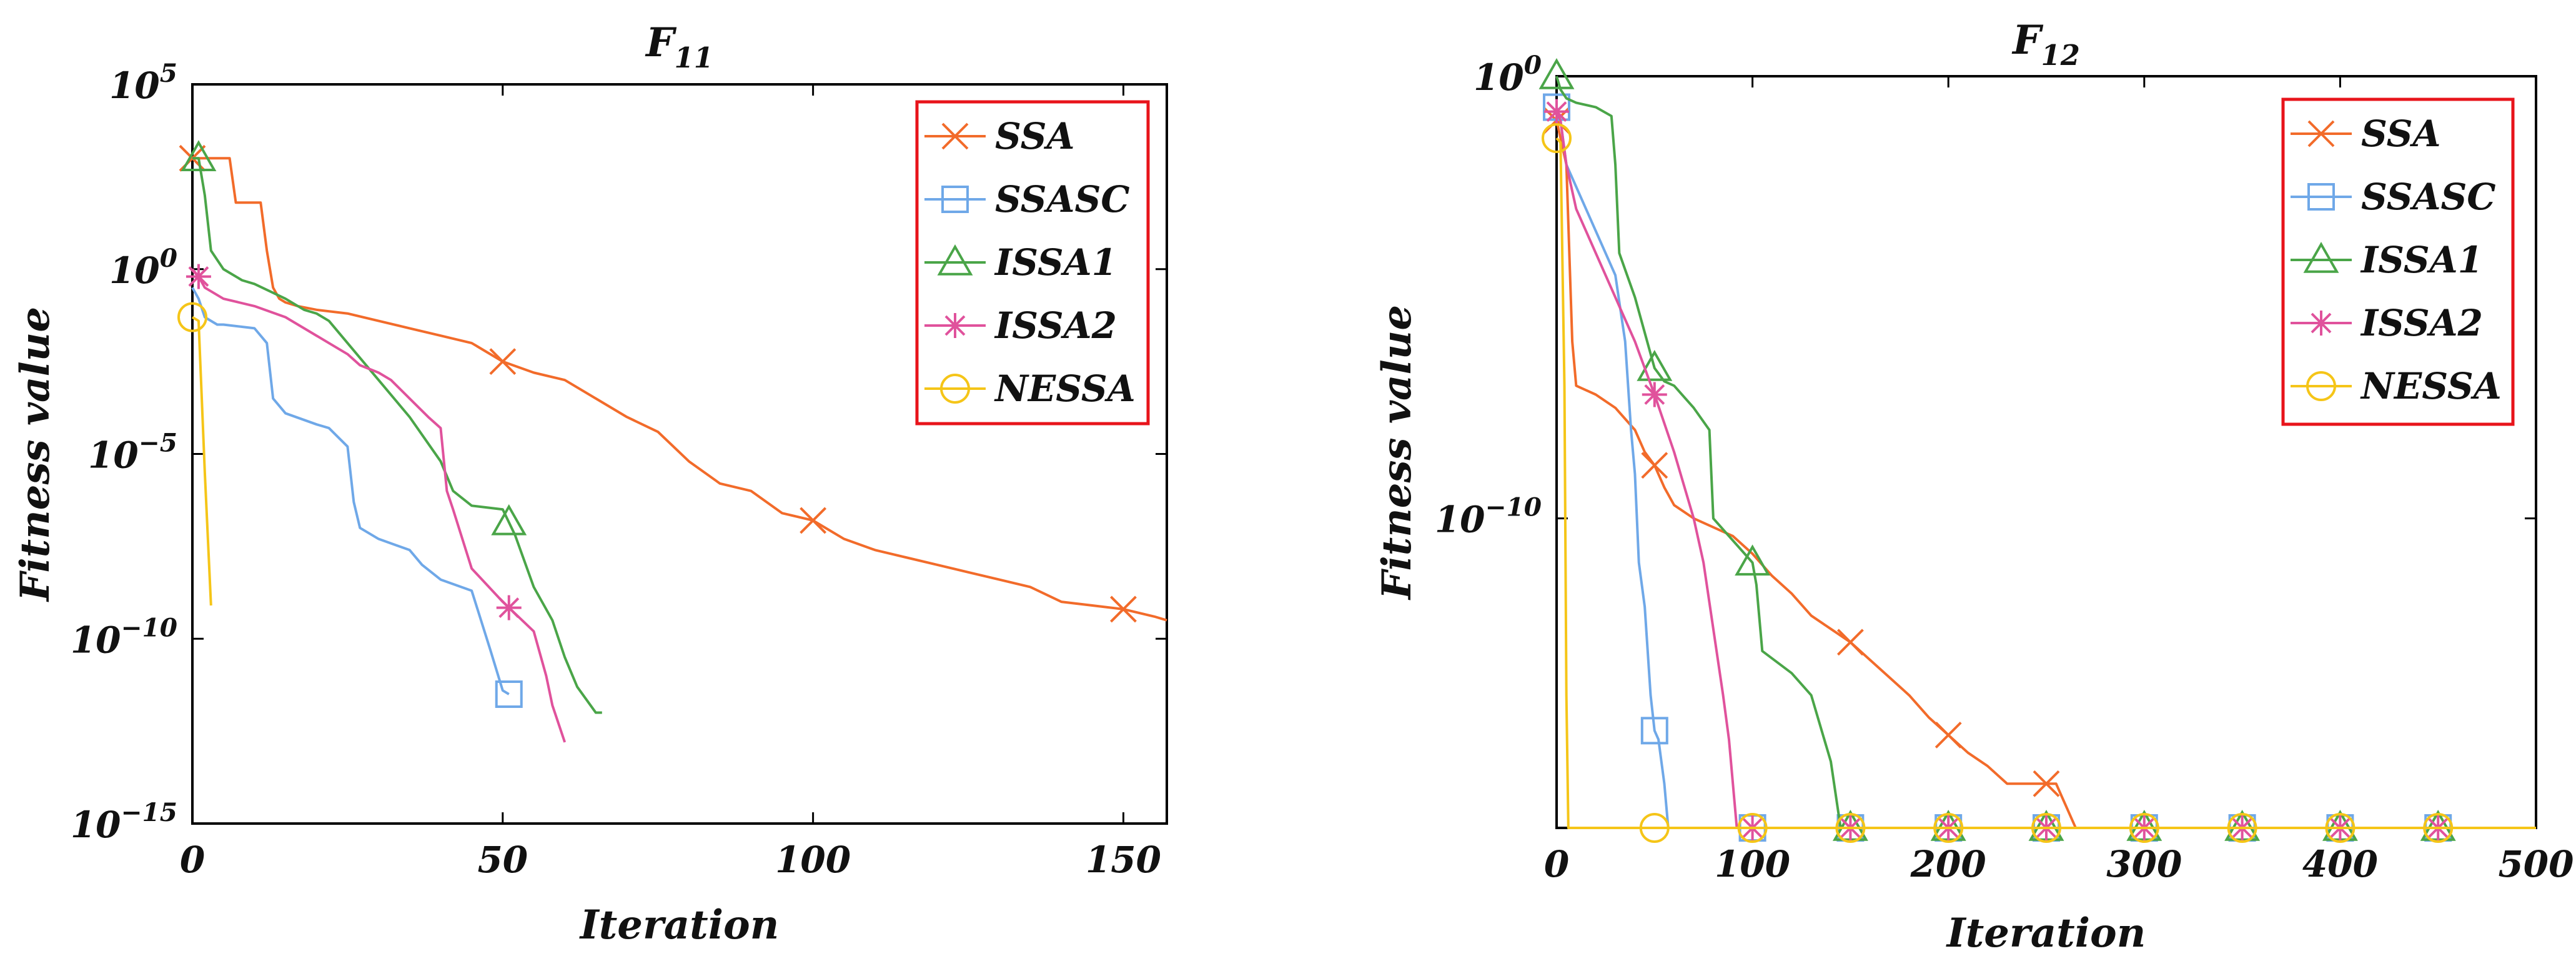  What do you see at coordinates (679, 47) in the screenshot?
I see `chart-title: F11` at bounding box center [679, 47].